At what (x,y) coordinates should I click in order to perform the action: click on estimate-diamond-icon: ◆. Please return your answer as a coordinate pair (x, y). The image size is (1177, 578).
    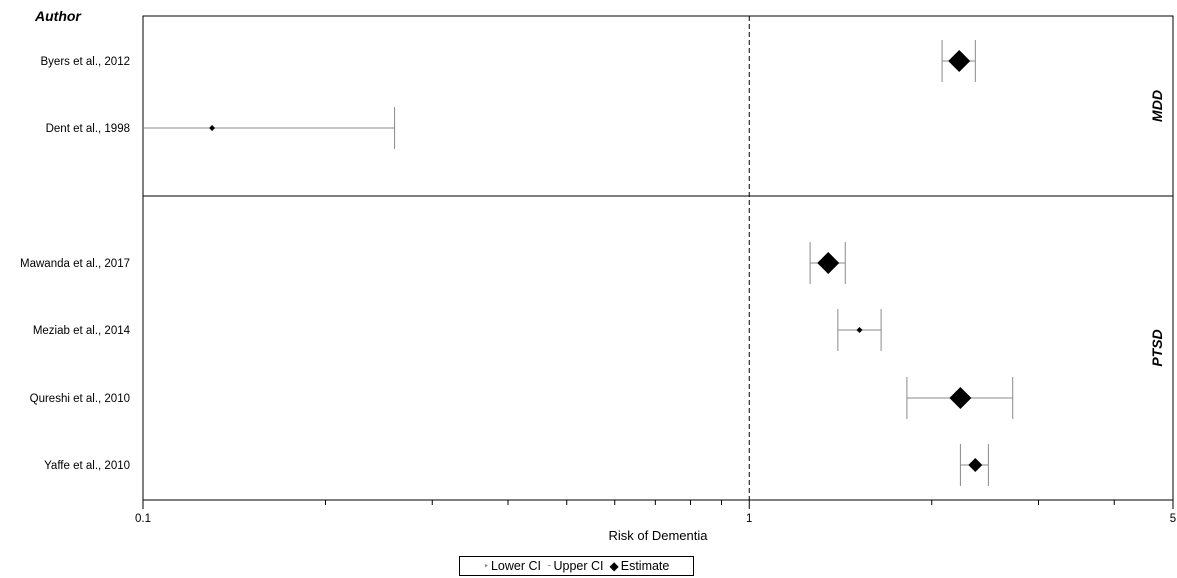
    Looking at the image, I should click on (614, 566).